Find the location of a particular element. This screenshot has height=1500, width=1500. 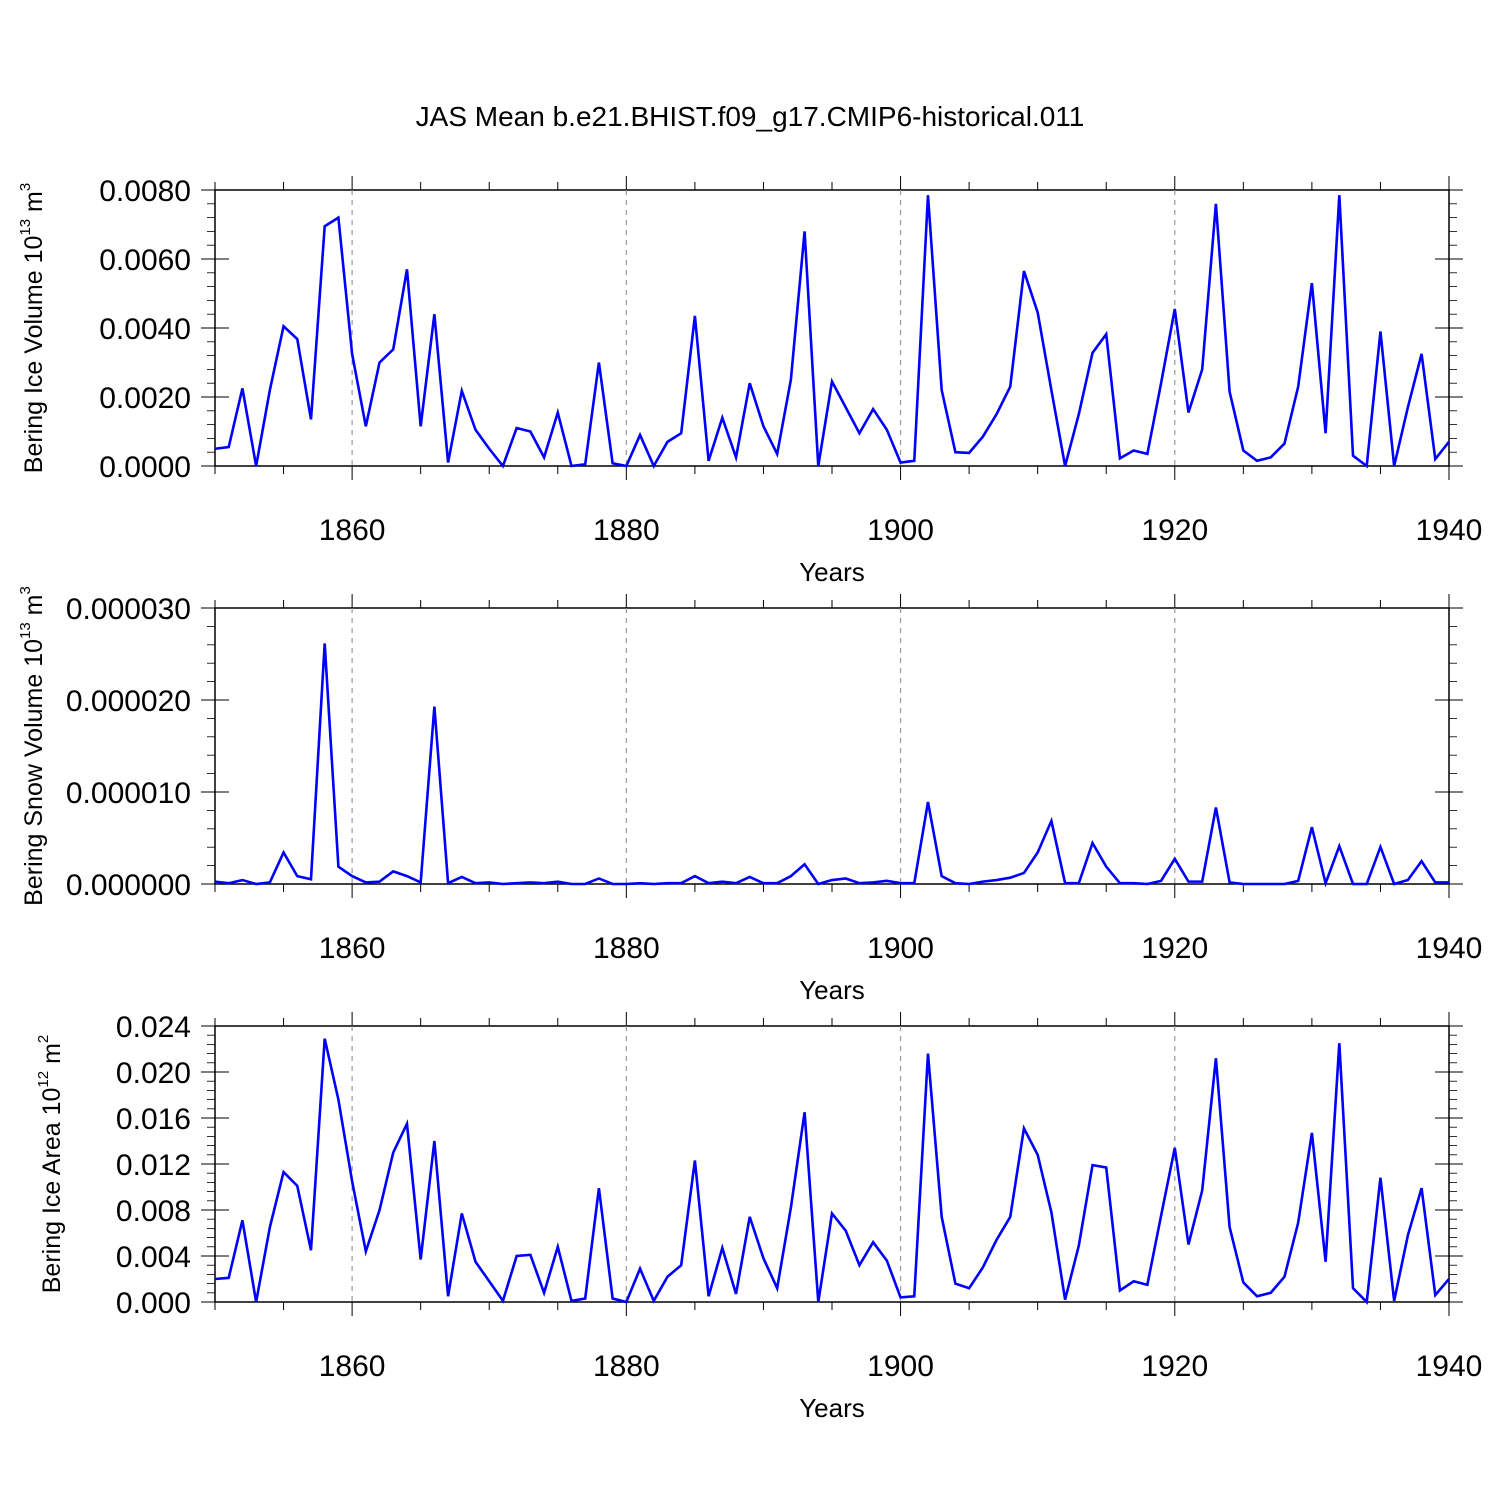

y-tick-label: 0.020 is located at coordinates (153, 1073).